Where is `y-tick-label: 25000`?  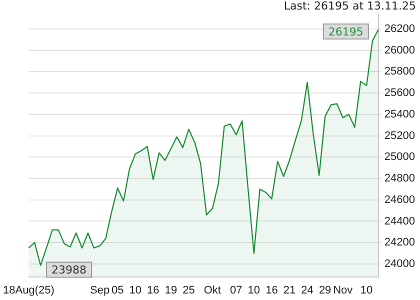
y-tick-label: 25000 is located at coordinates (400, 157).